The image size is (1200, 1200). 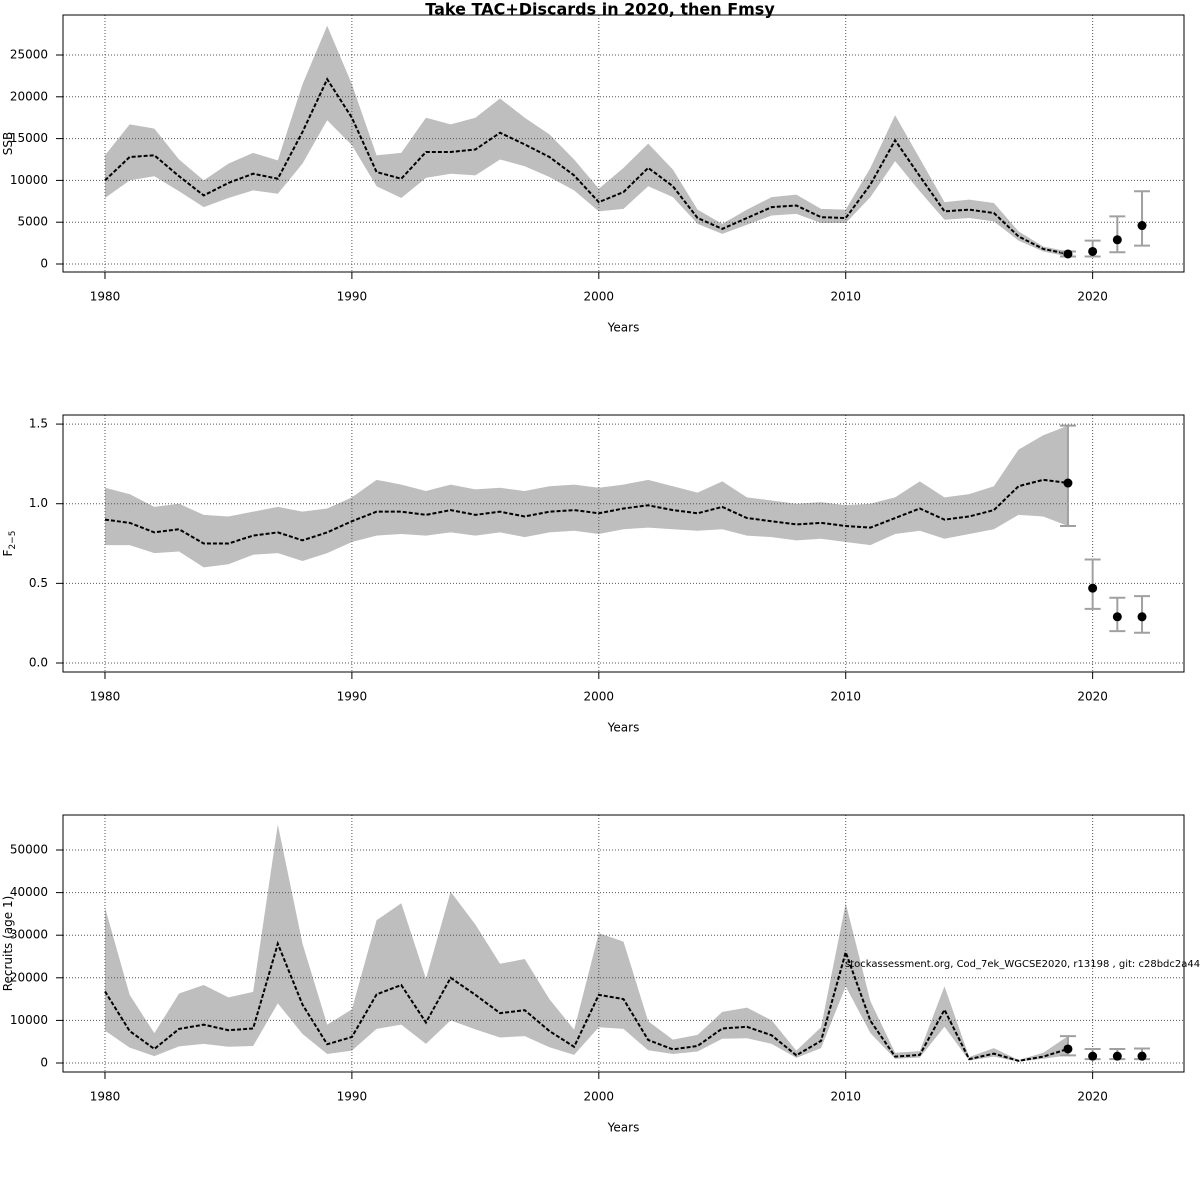 I want to click on y-axis-label-main: SSB, so click(x=8, y=143).